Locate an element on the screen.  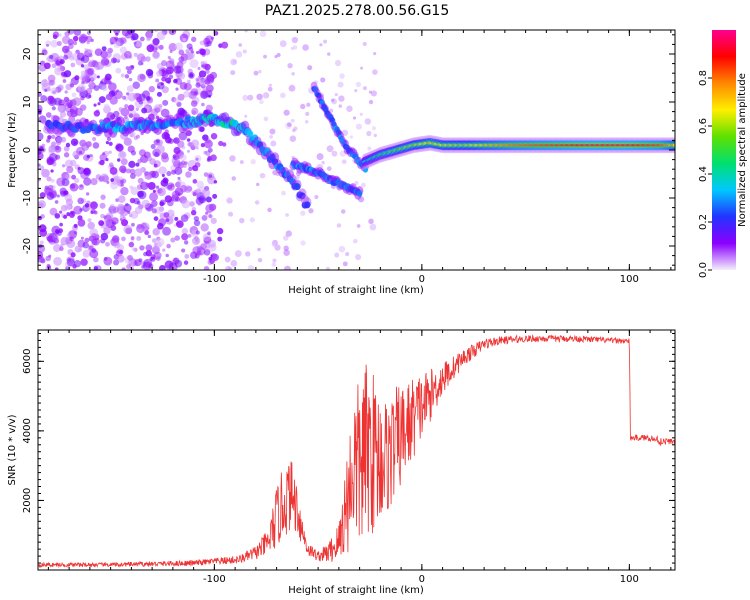
y-tick-label: -10 is located at coordinates (27, 198).